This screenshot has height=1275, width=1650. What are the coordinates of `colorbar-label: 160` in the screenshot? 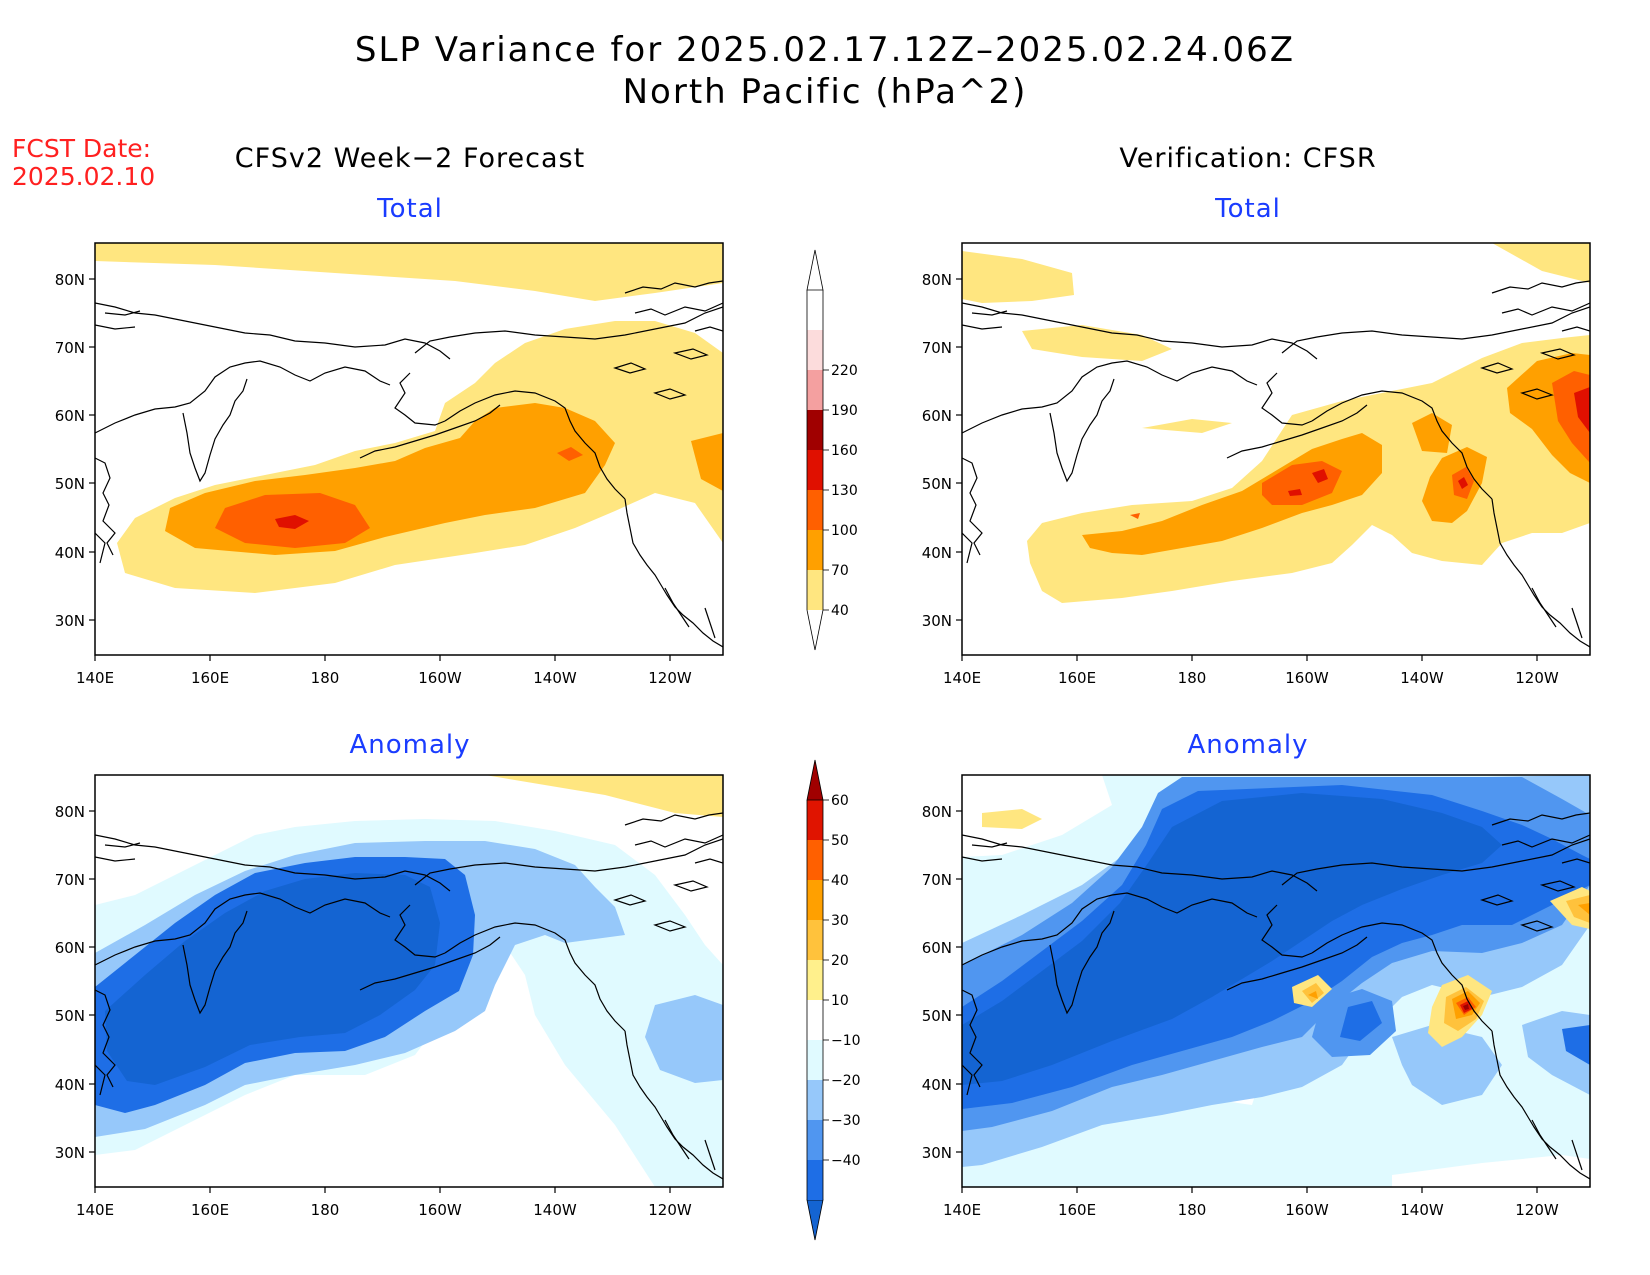 It's located at (844, 451).